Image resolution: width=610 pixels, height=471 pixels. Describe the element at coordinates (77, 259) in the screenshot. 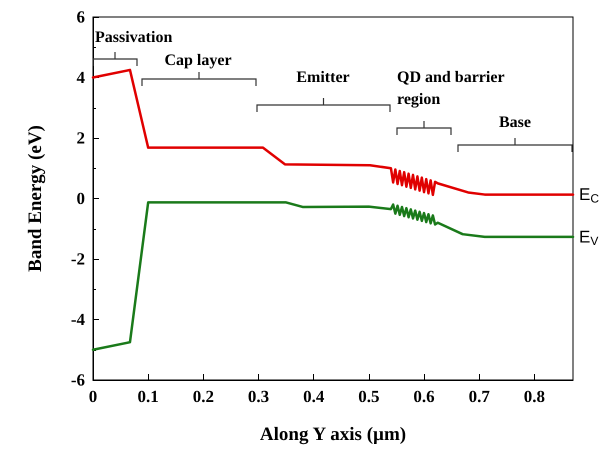

I see `y-tick-label: -2` at that location.